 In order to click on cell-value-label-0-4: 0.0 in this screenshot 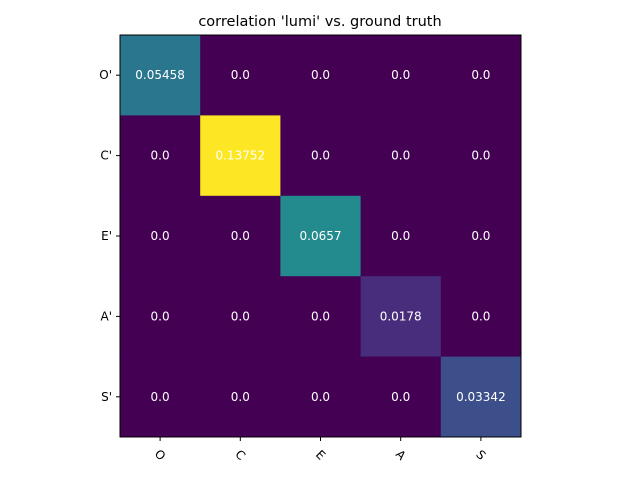, I will do `click(480, 75)`.